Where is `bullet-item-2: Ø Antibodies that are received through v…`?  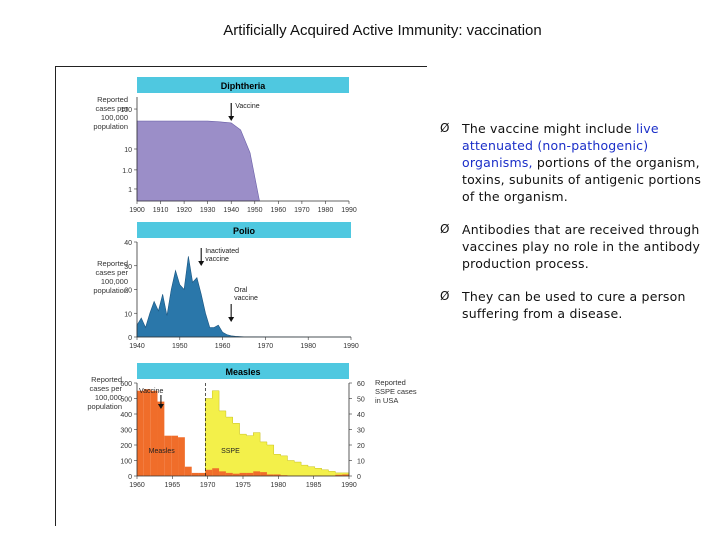 bullet-item-2: Ø Antibodies that are received through v… is located at coordinates (575, 246).